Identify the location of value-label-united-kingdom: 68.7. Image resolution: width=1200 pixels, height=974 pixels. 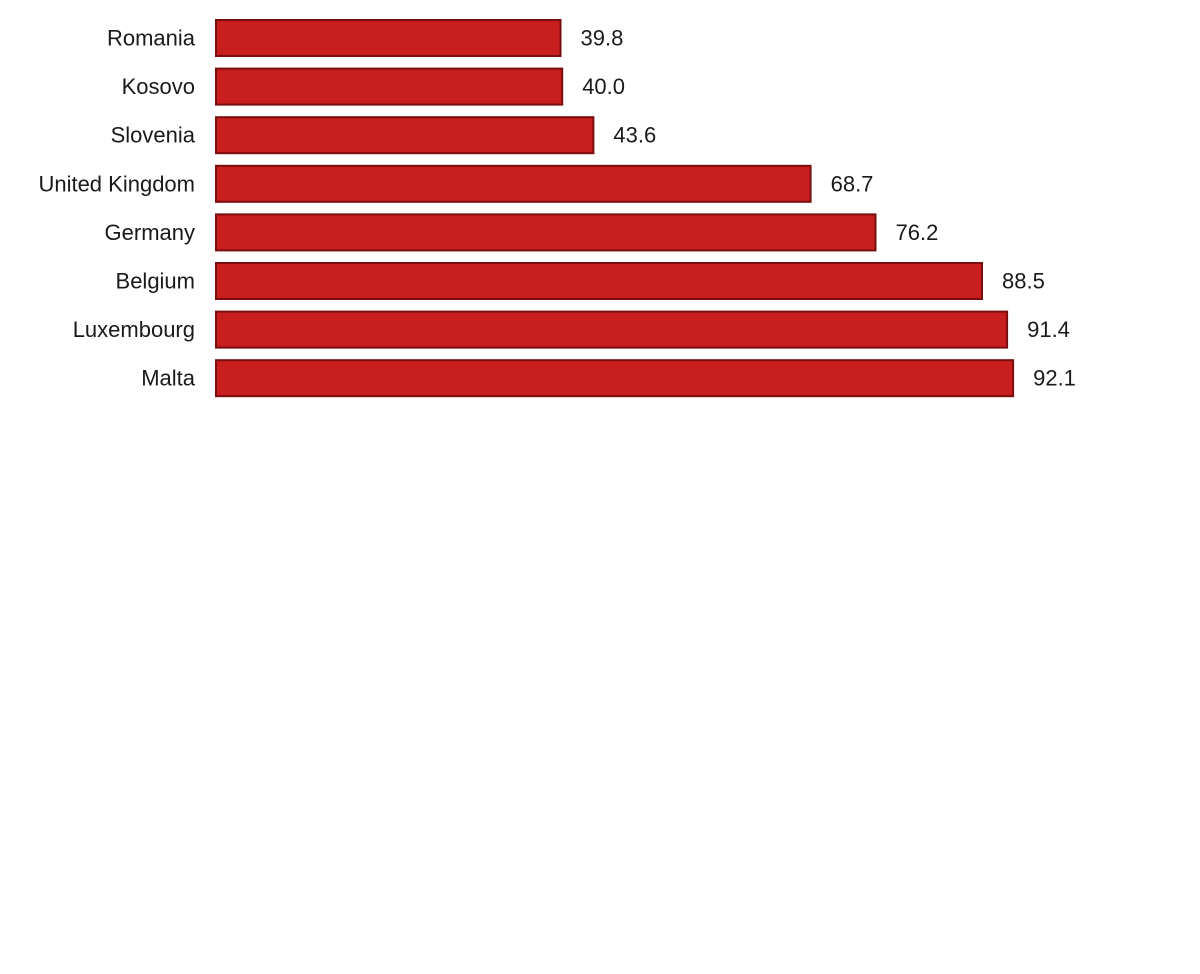
(852, 183).